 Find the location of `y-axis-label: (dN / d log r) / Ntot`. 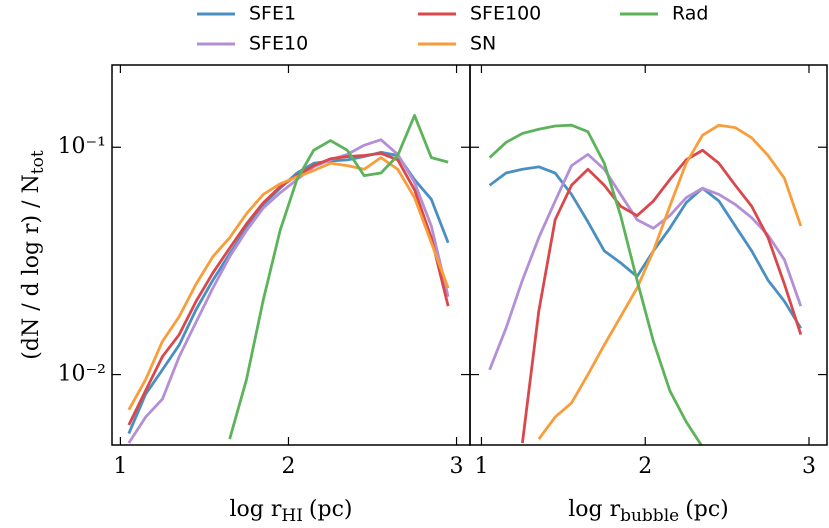

y-axis-label: (dN / d log r) / Ntot is located at coordinates (33, 255).